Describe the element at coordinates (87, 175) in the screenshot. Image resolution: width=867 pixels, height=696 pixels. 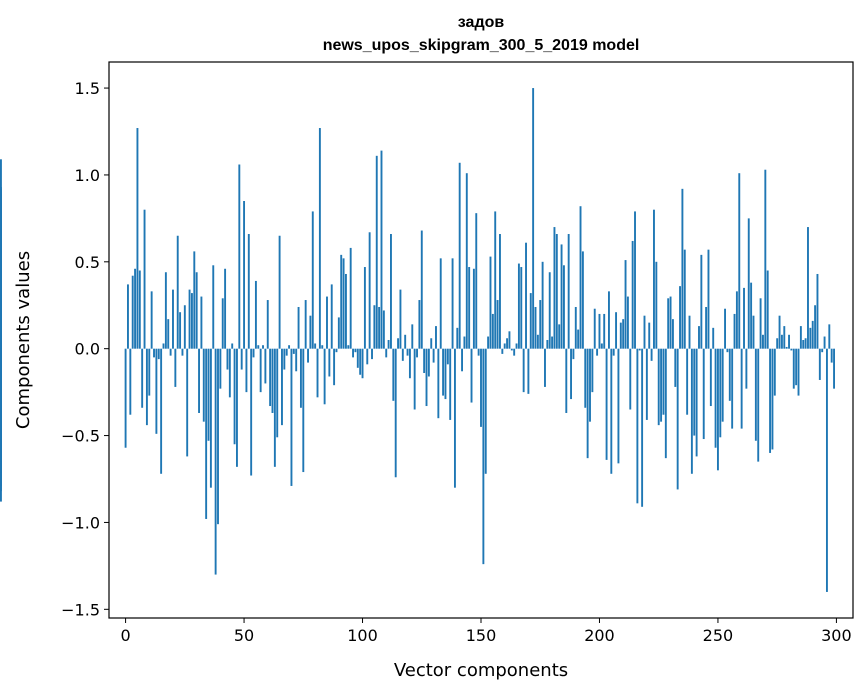
I see `y-tick-label: 1.0` at that location.